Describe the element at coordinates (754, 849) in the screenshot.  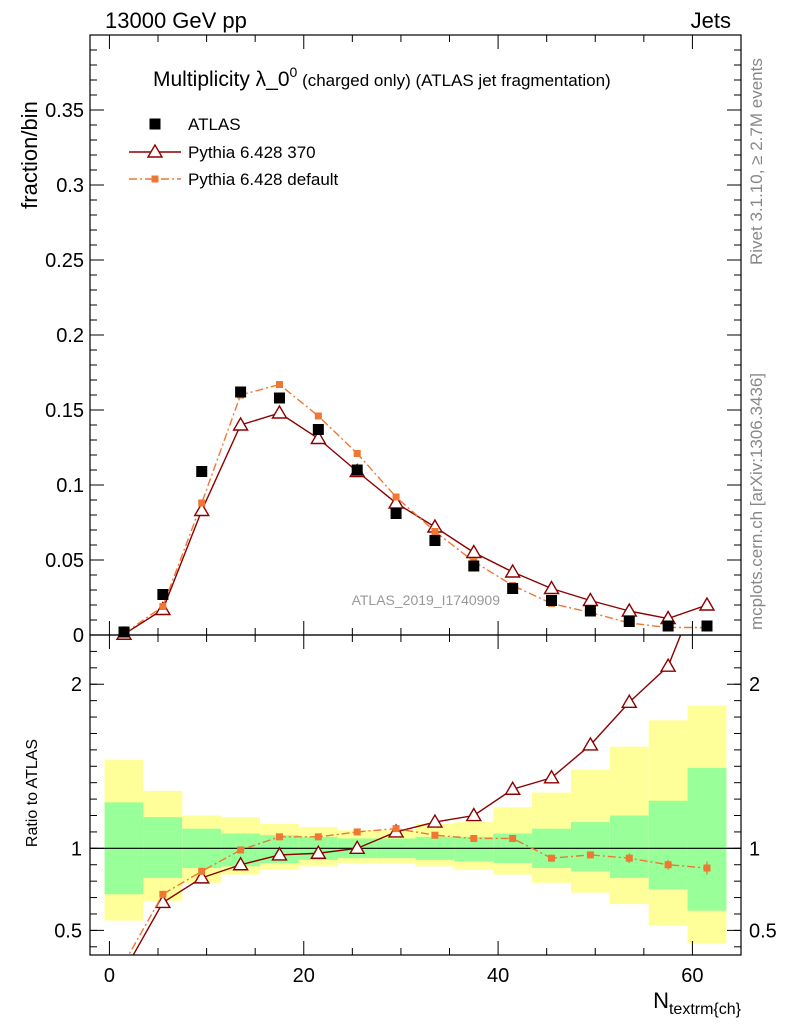
I see `ratio-ytick-label-right-1: 1` at that location.